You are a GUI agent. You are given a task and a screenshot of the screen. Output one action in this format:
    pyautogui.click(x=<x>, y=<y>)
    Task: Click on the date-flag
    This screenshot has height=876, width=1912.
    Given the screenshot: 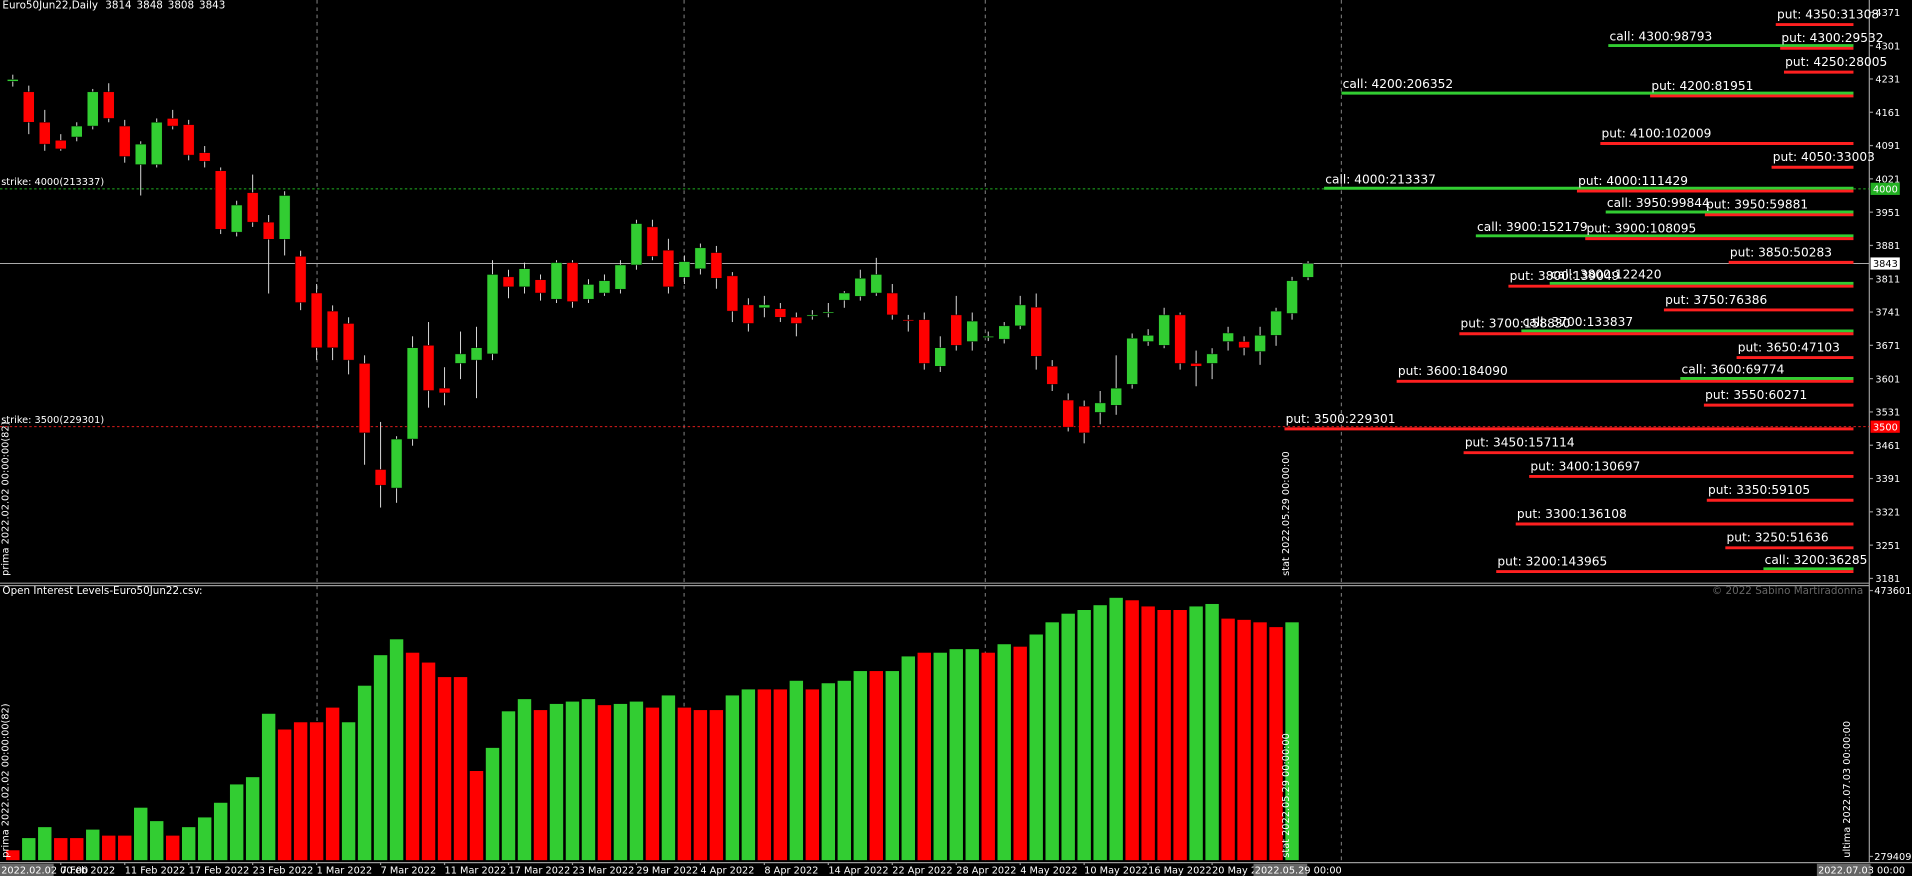 What is the action you would take?
    pyautogui.click(x=27, y=869)
    